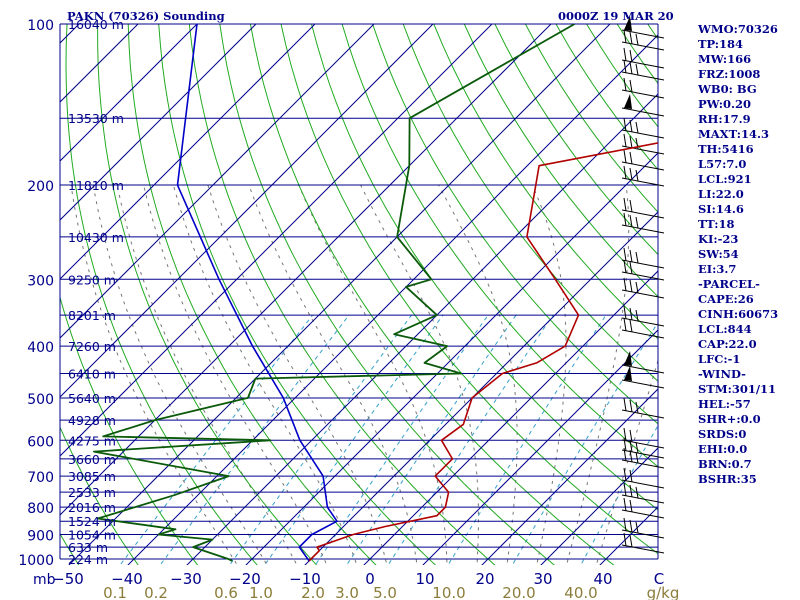  What do you see at coordinates (370, 579) in the screenshot?
I see `temperature-tick-label: 0` at bounding box center [370, 579].